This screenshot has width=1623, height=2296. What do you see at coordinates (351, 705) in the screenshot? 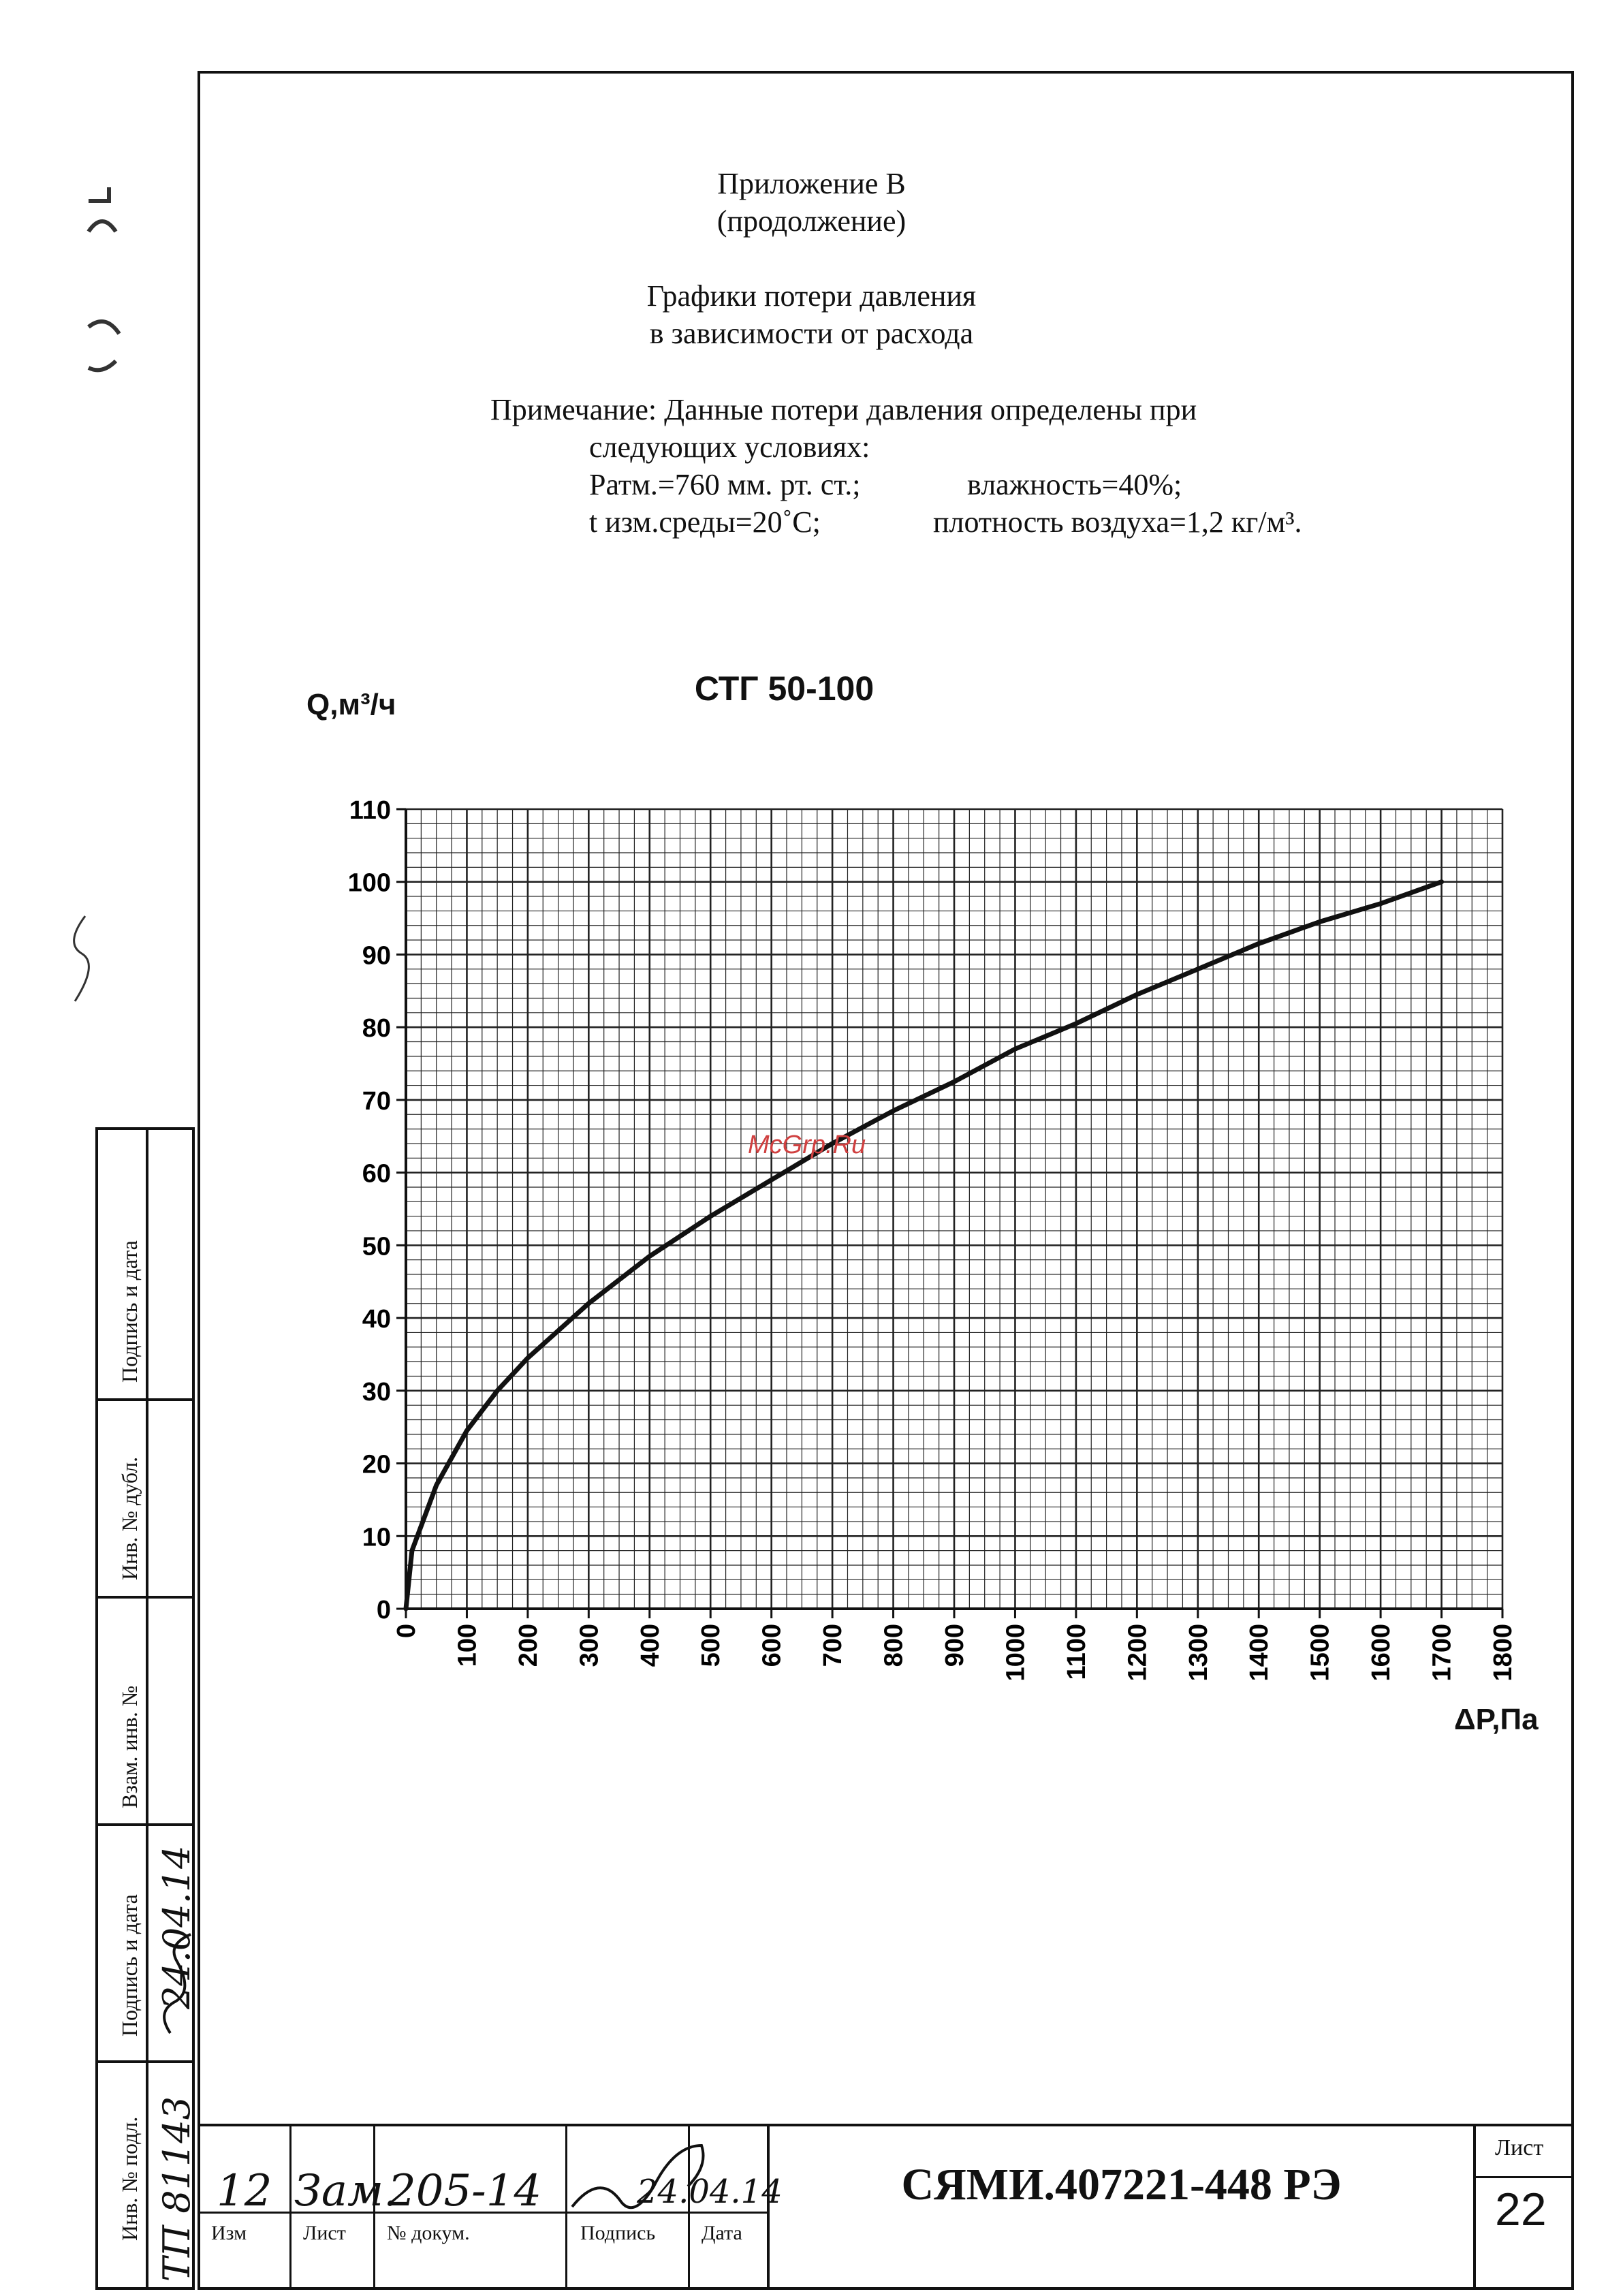
I see `y-axis-label: Q,м³/ч` at bounding box center [351, 705].